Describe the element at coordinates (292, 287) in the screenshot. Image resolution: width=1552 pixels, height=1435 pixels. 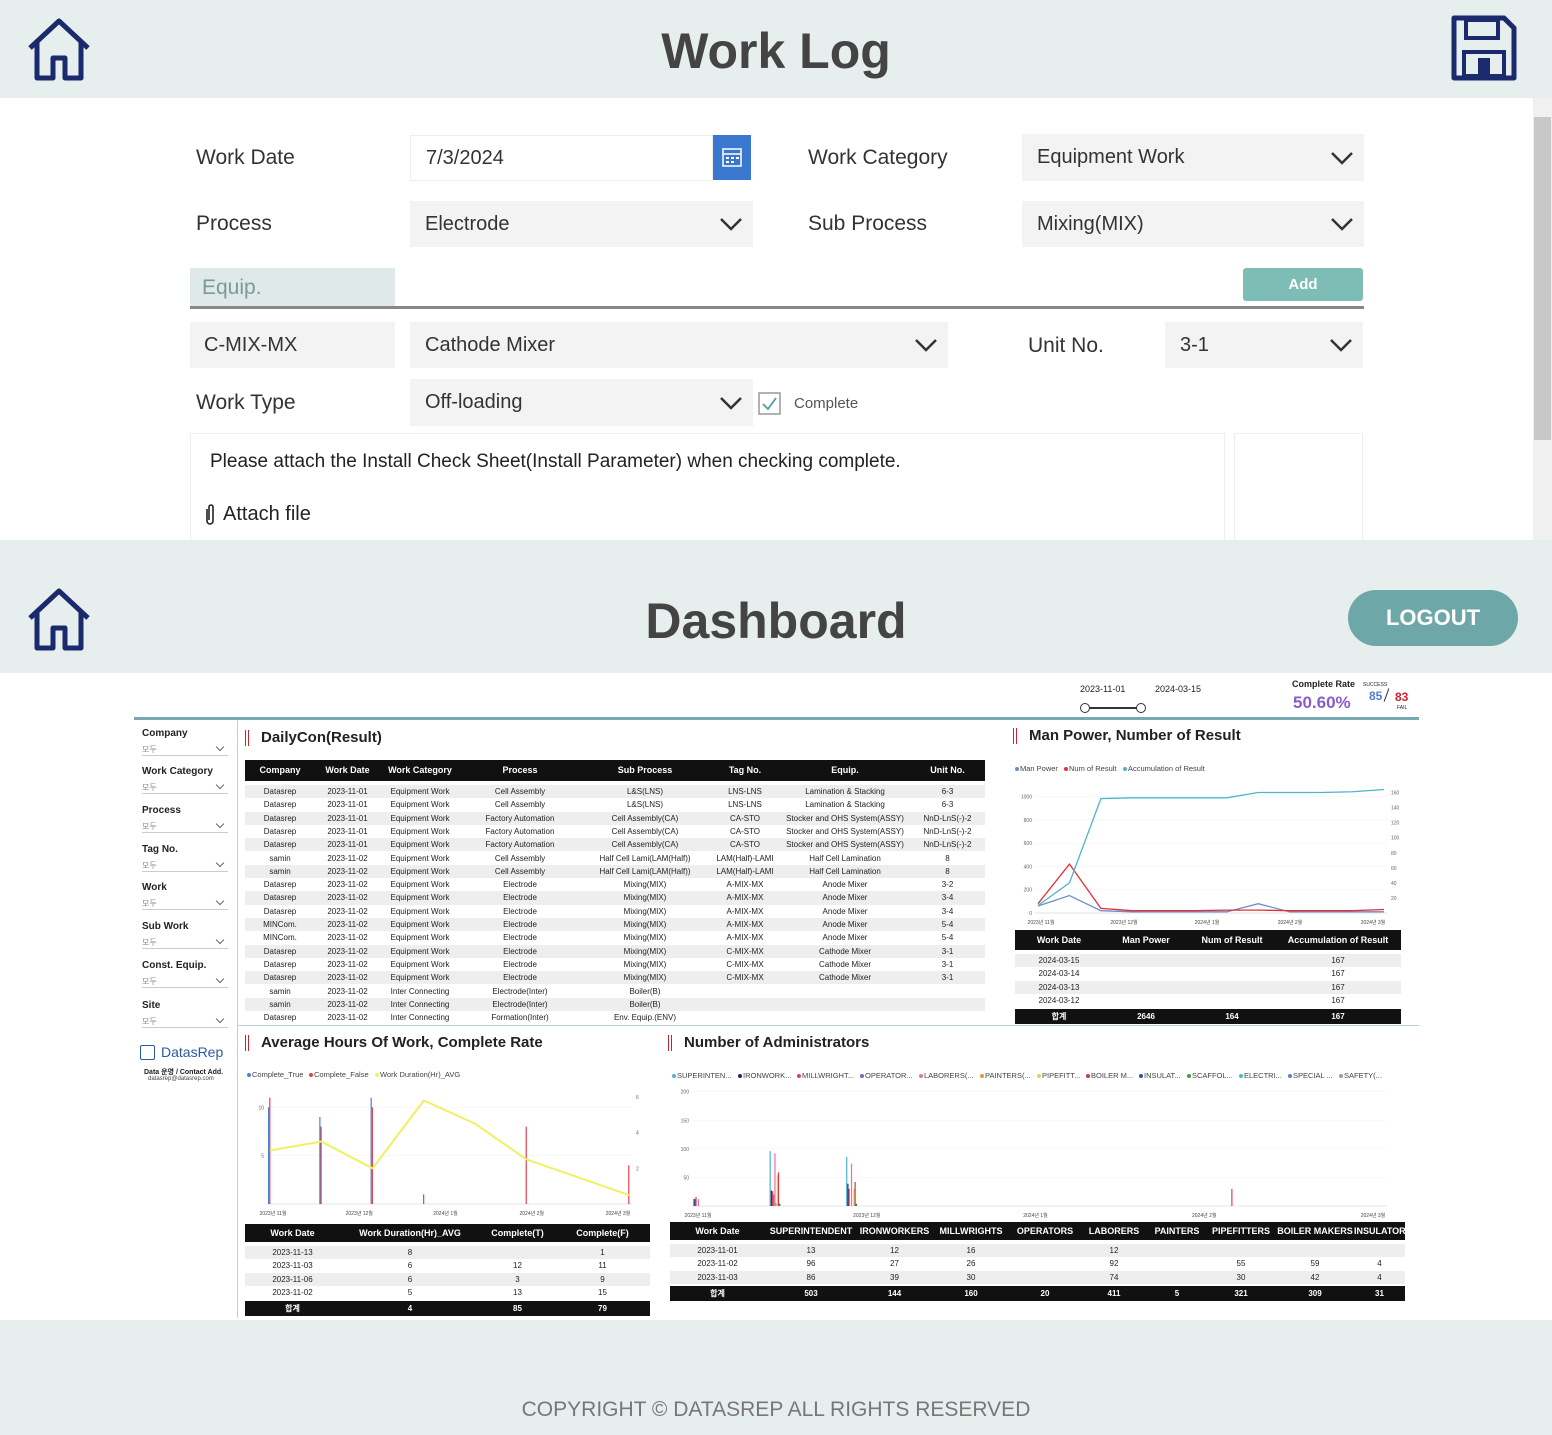
I see `equip-search: Equip.` at that location.